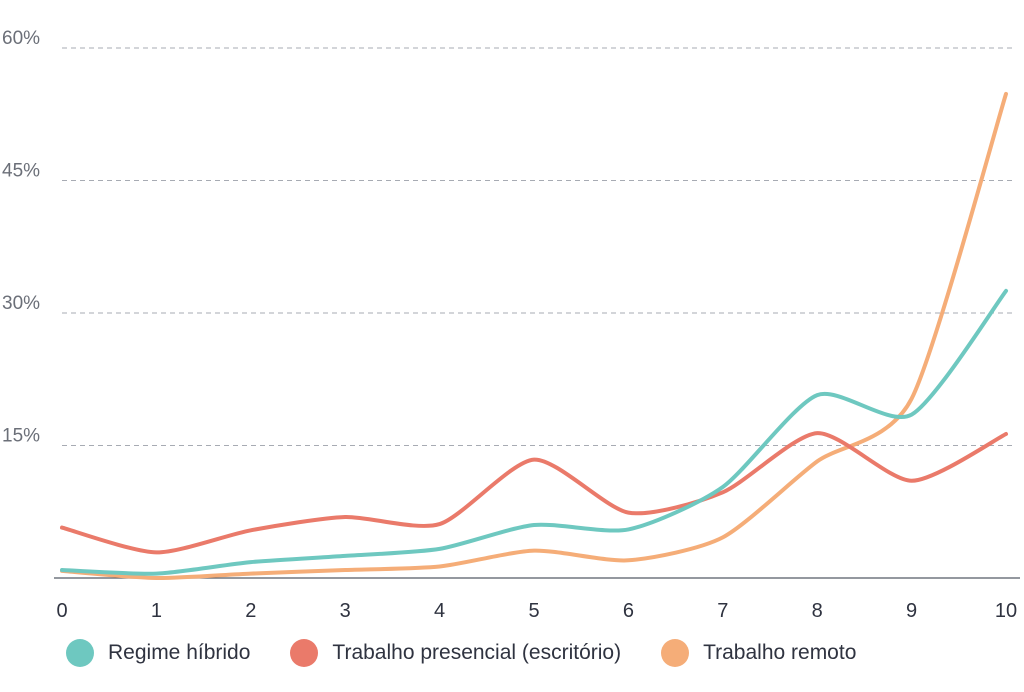 Image resolution: width=1024 pixels, height=692 pixels. I want to click on y-axis-ticks: 15% 30% 45% 60%, so click(21, 237).